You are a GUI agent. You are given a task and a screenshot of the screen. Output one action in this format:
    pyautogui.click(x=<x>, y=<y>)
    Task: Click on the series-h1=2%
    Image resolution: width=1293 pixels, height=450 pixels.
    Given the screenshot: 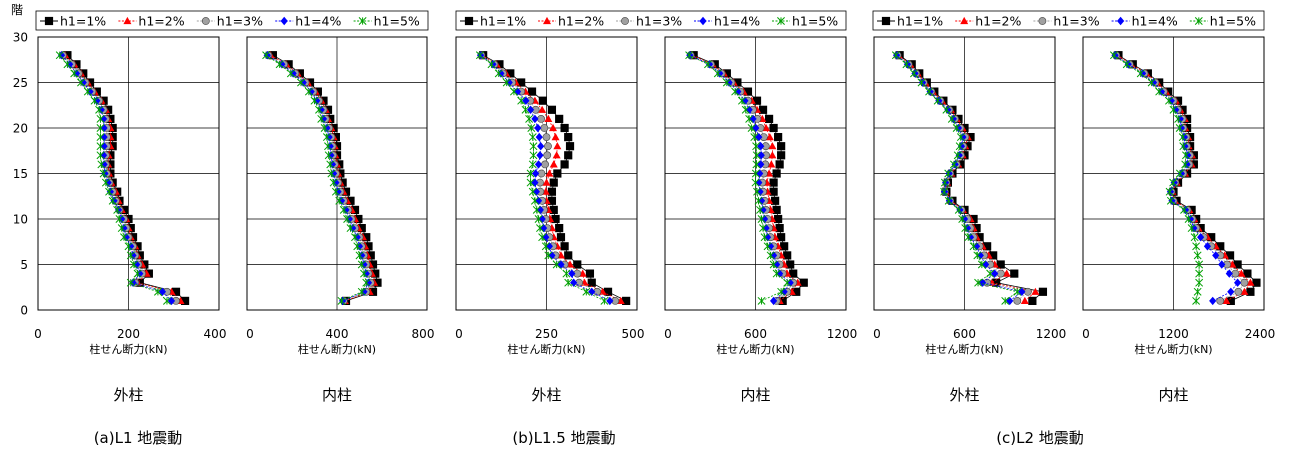 What is the action you would take?
    pyautogui.click(x=123, y=177)
    